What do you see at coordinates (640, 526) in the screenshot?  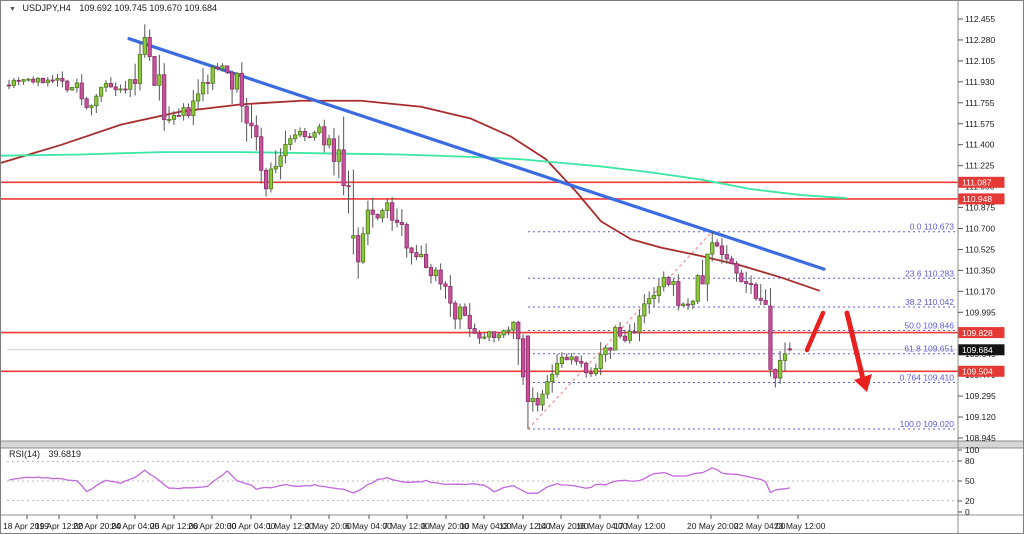 I see `time-axis-label: 17 May 12:00` at bounding box center [640, 526].